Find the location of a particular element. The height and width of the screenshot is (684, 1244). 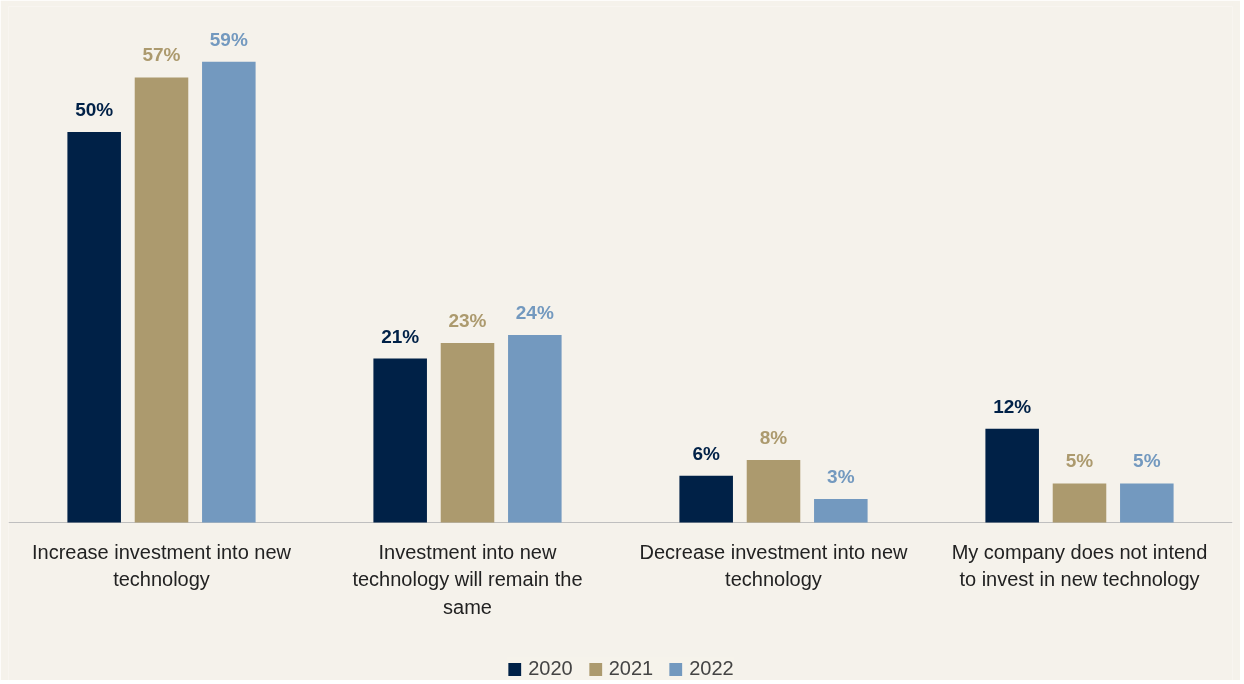

data-label: 8% is located at coordinates (773, 438).